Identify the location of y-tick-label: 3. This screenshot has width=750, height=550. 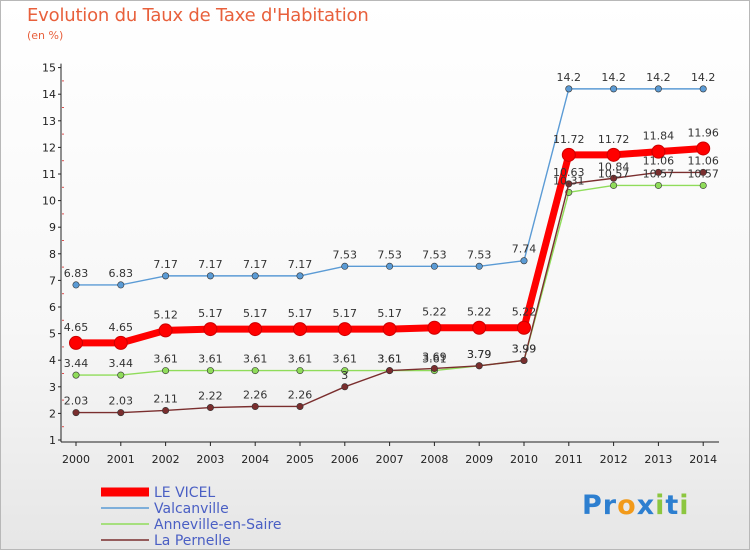
(52, 387).